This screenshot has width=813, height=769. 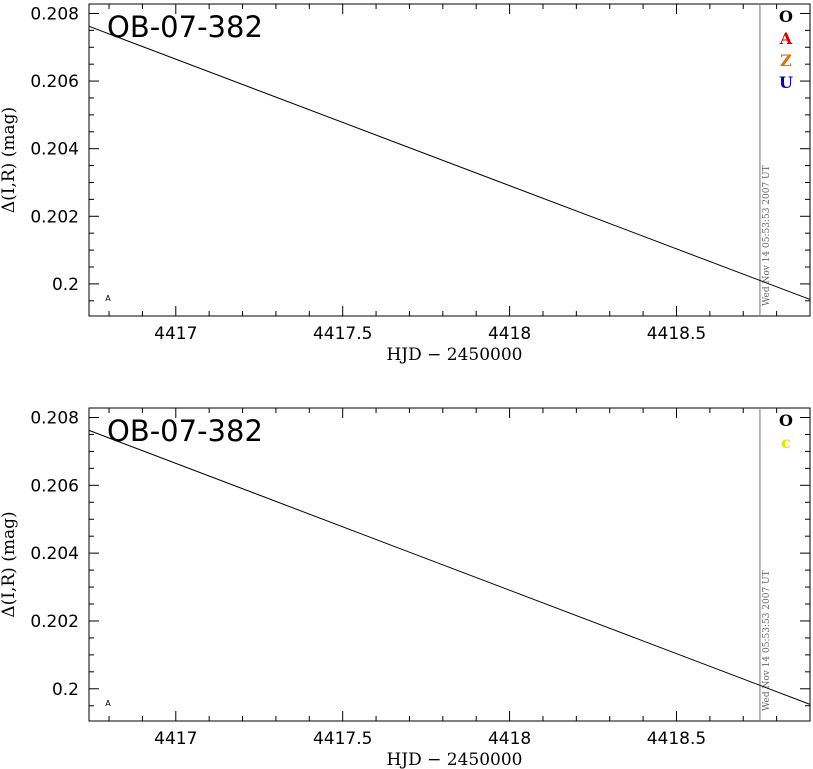 What do you see at coordinates (786, 82) in the screenshot?
I see `observatory-legend-label: U` at bounding box center [786, 82].